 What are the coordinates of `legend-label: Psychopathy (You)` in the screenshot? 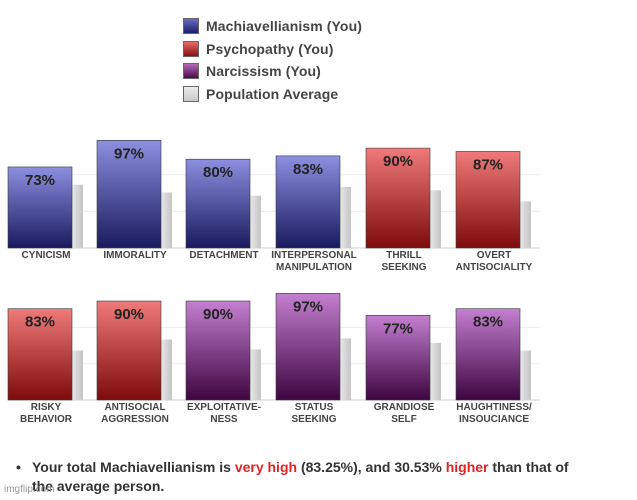 It's located at (270, 48).